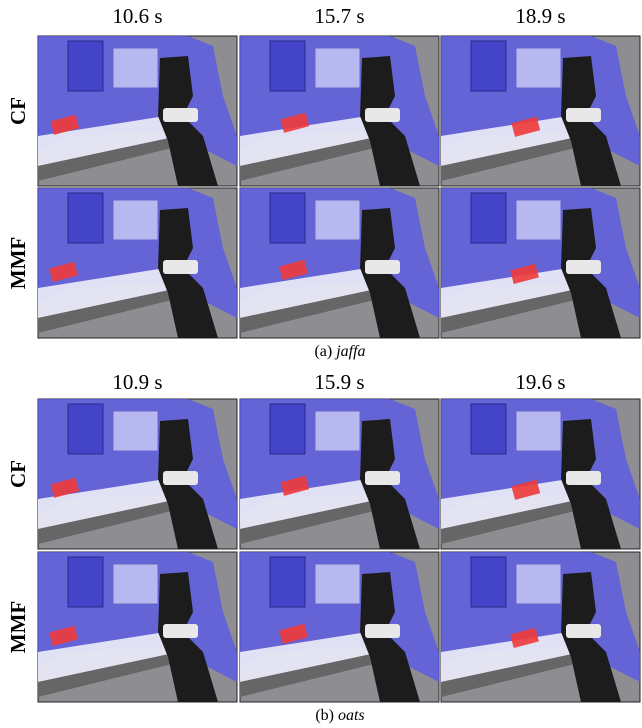 Image resolution: width=642 pixels, height=728 pixels. I want to click on time-label: 10.6 s, so click(137, 16).